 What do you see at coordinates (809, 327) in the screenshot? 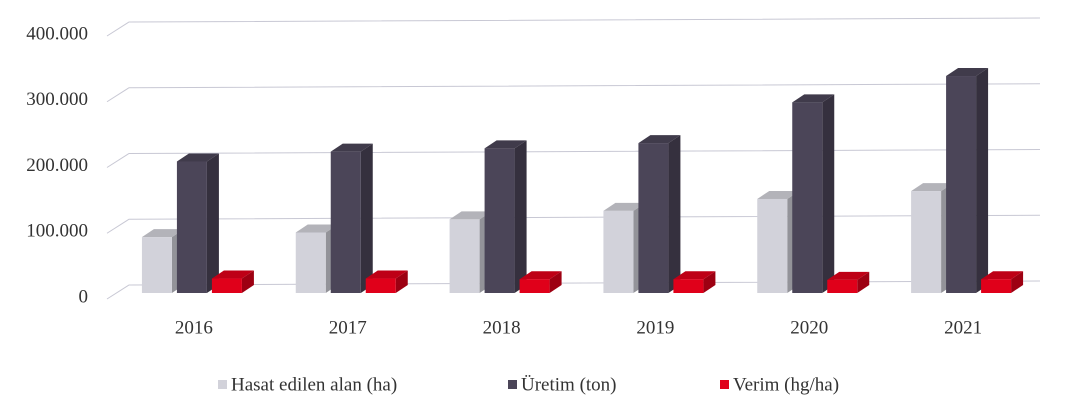
I see `x-tick-label: 2020` at bounding box center [809, 327].